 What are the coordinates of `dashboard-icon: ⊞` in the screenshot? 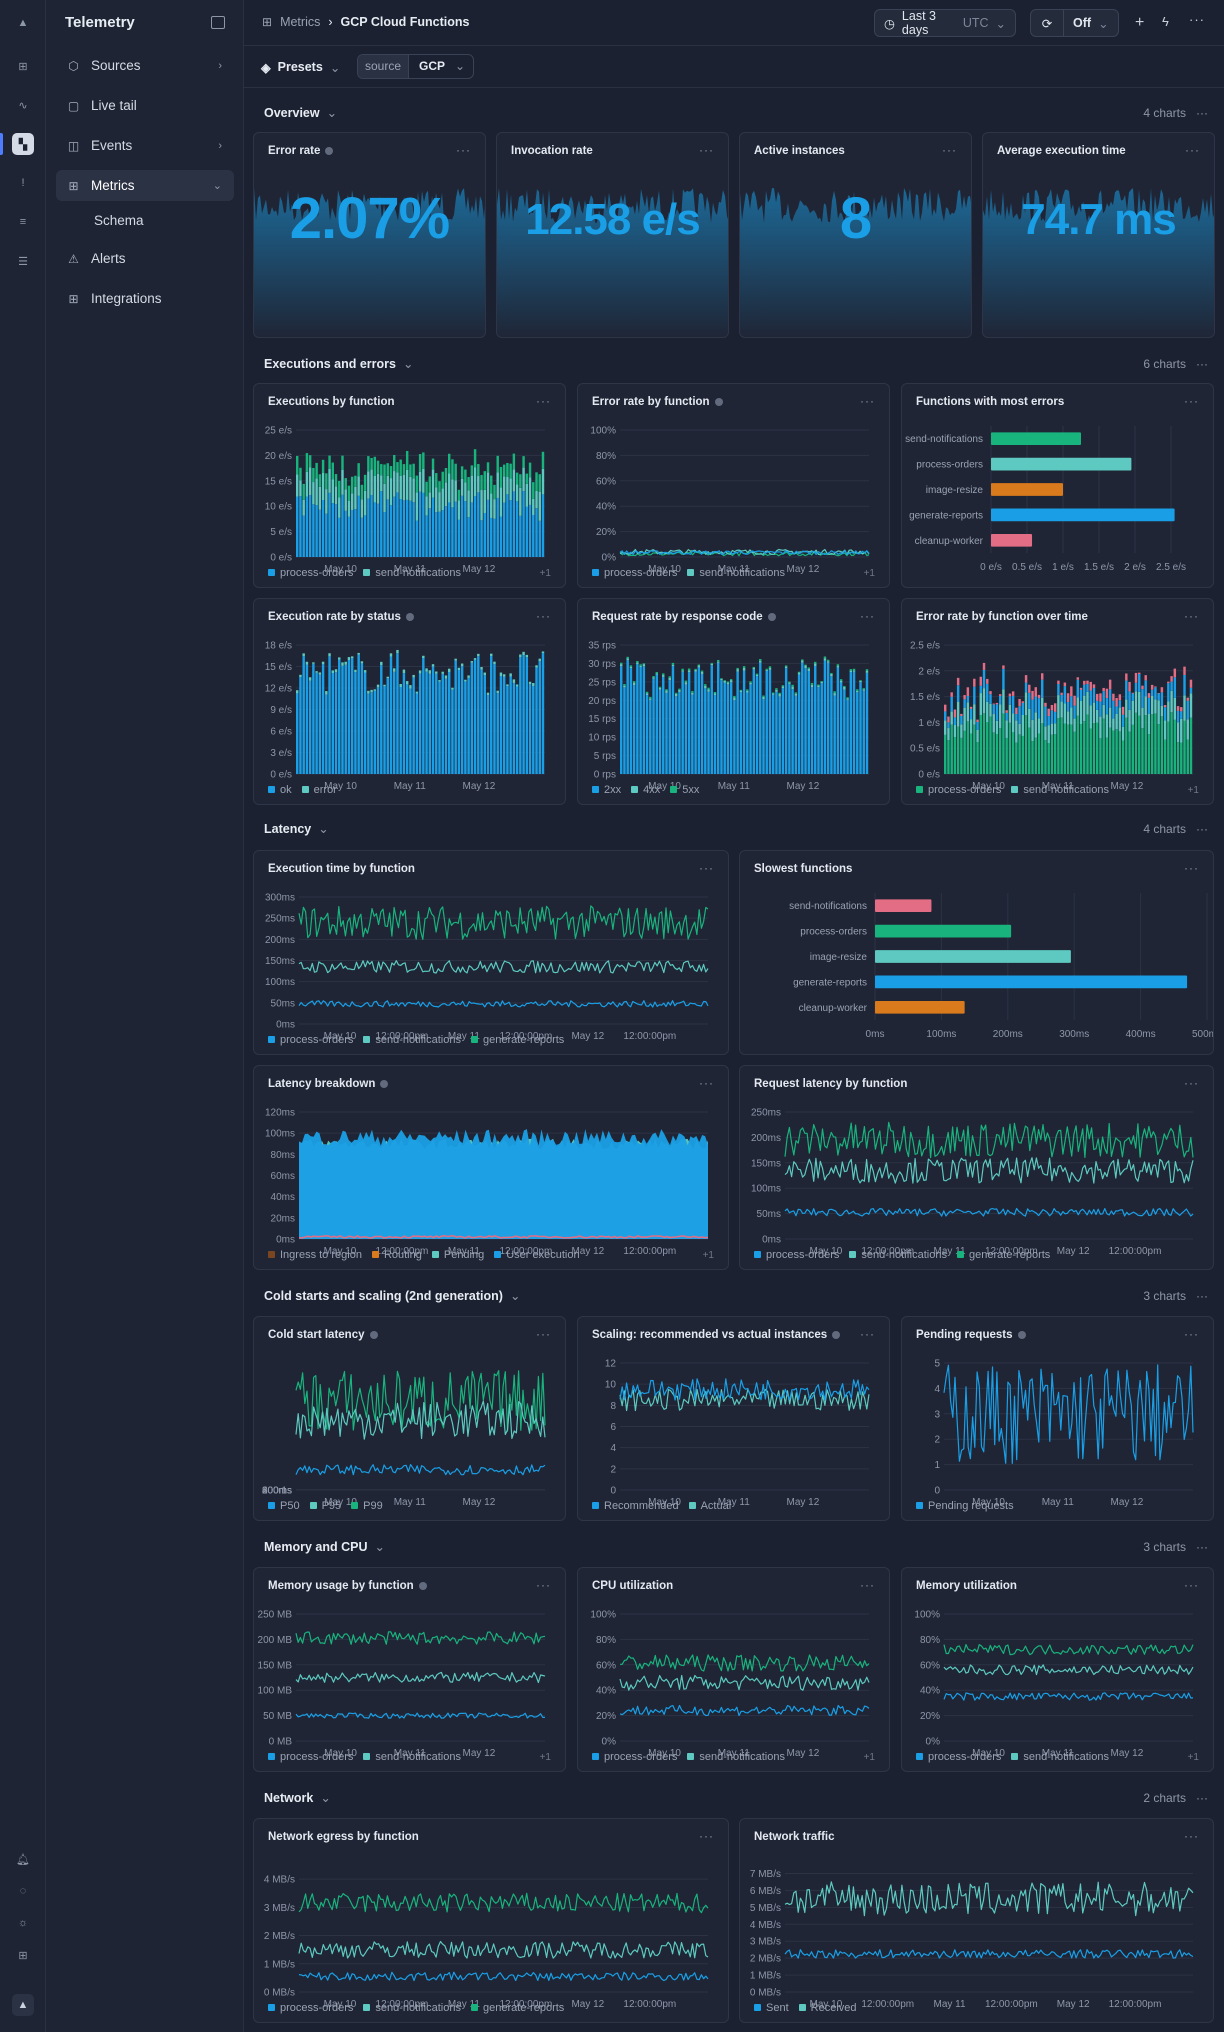 It's located at (23, 66).